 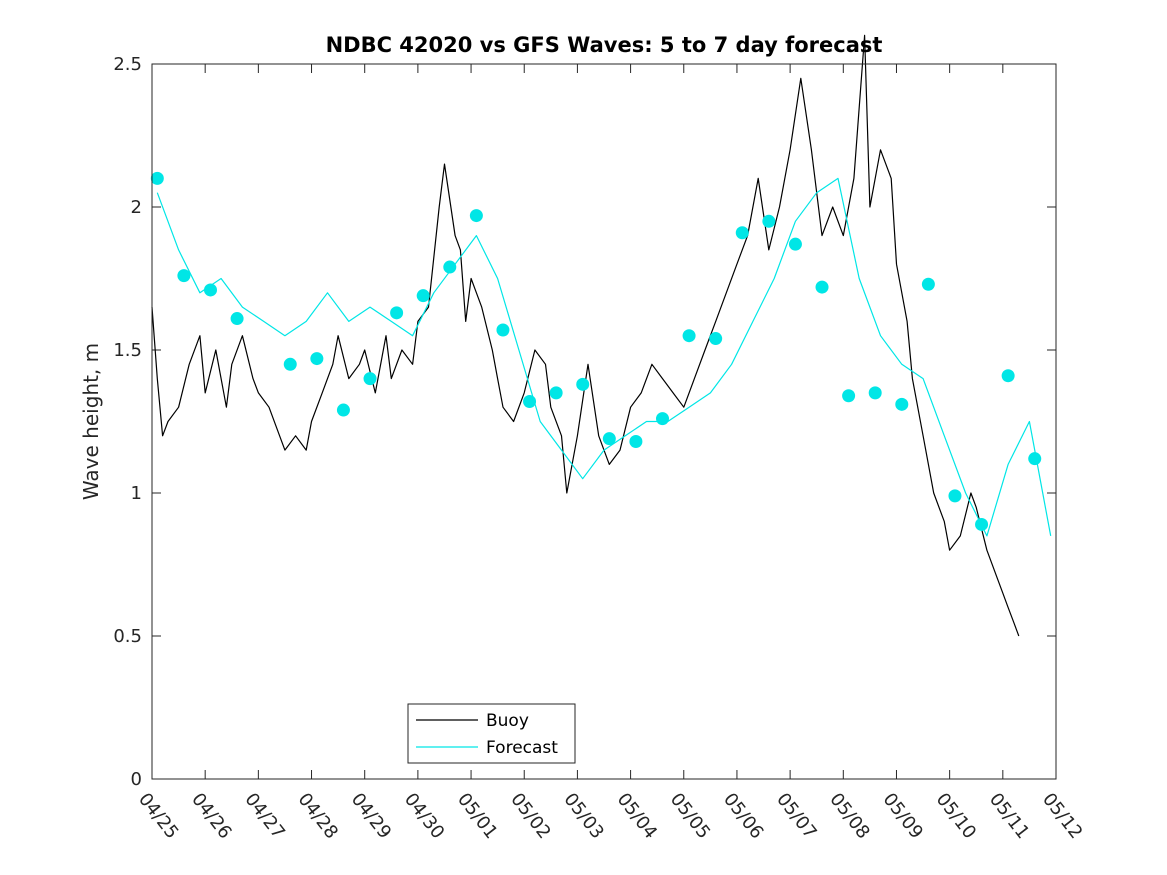 What do you see at coordinates (522, 748) in the screenshot?
I see `legend-label-forecast: Forecast` at bounding box center [522, 748].